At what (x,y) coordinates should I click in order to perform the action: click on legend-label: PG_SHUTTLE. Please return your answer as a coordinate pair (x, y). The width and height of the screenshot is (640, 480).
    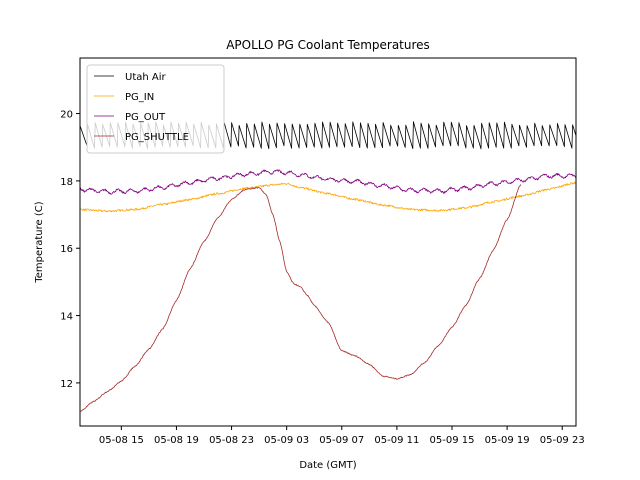
    Looking at the image, I should click on (157, 137).